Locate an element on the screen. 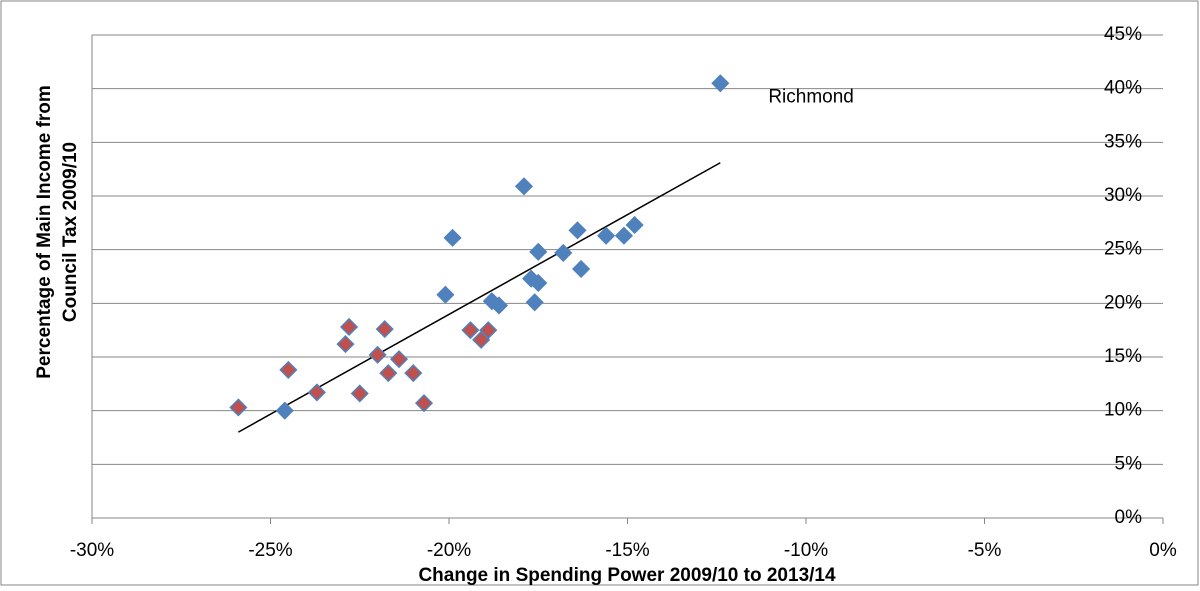 The image size is (1200, 591). y-tick-label: 45% is located at coordinates (1123, 34).